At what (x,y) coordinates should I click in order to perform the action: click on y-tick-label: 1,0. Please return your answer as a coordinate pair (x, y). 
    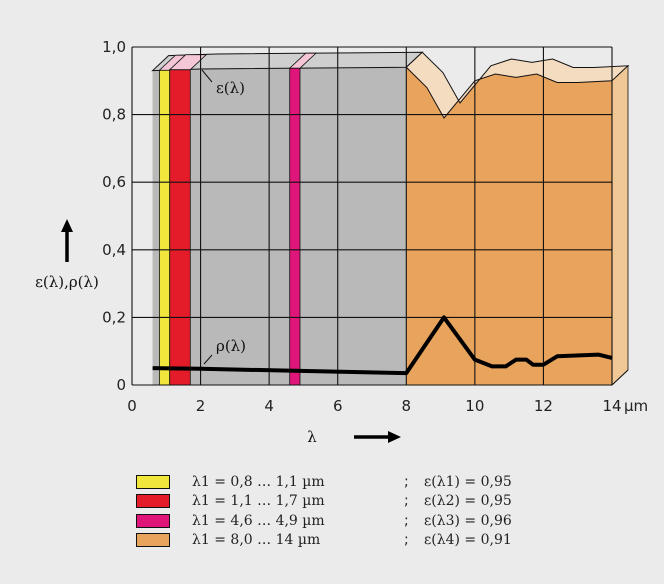
    Looking at the image, I should click on (114, 47).